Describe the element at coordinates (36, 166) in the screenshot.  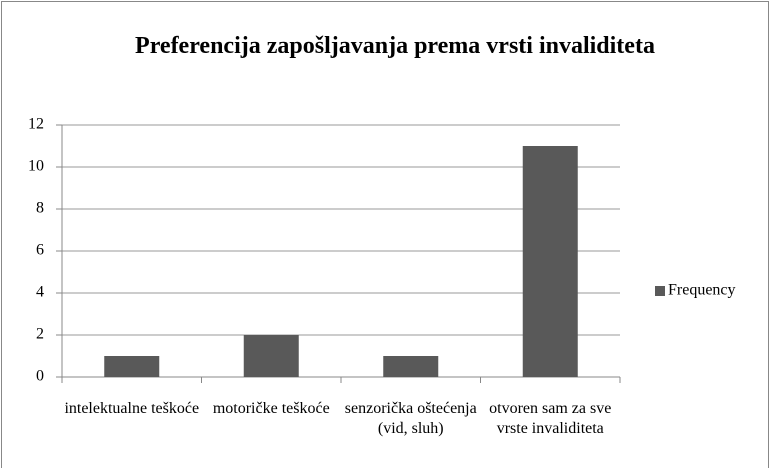
I see `y-tick-label: 10` at that location.